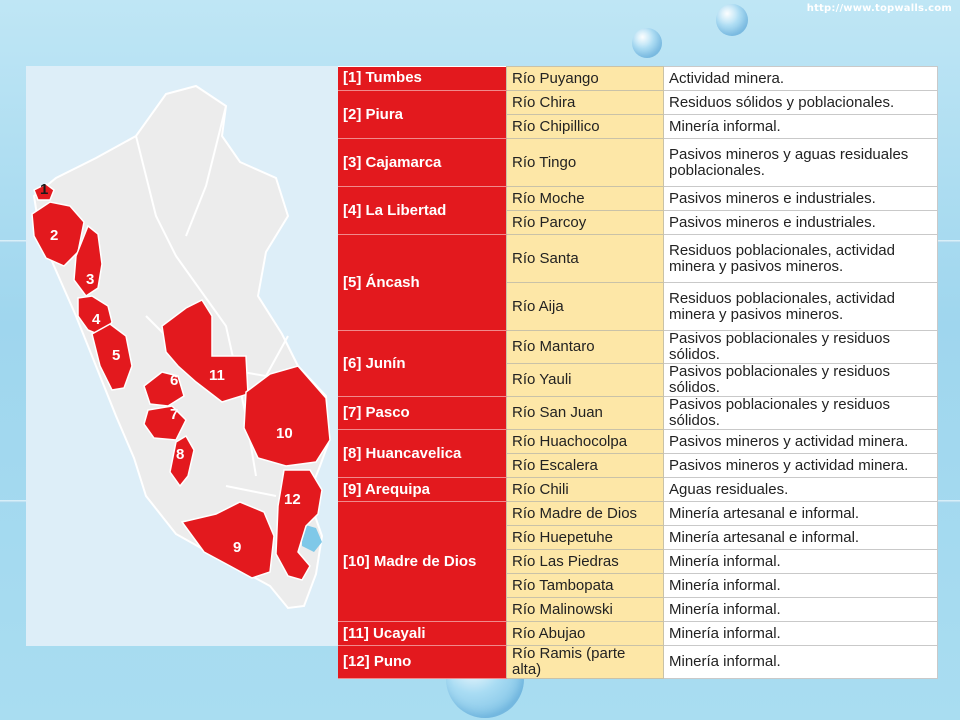 Image resolution: width=960 pixels, height=720 pixels. What do you see at coordinates (422, 210) in the screenshot?
I see `region-cell: [4] La Libertad` at bounding box center [422, 210].